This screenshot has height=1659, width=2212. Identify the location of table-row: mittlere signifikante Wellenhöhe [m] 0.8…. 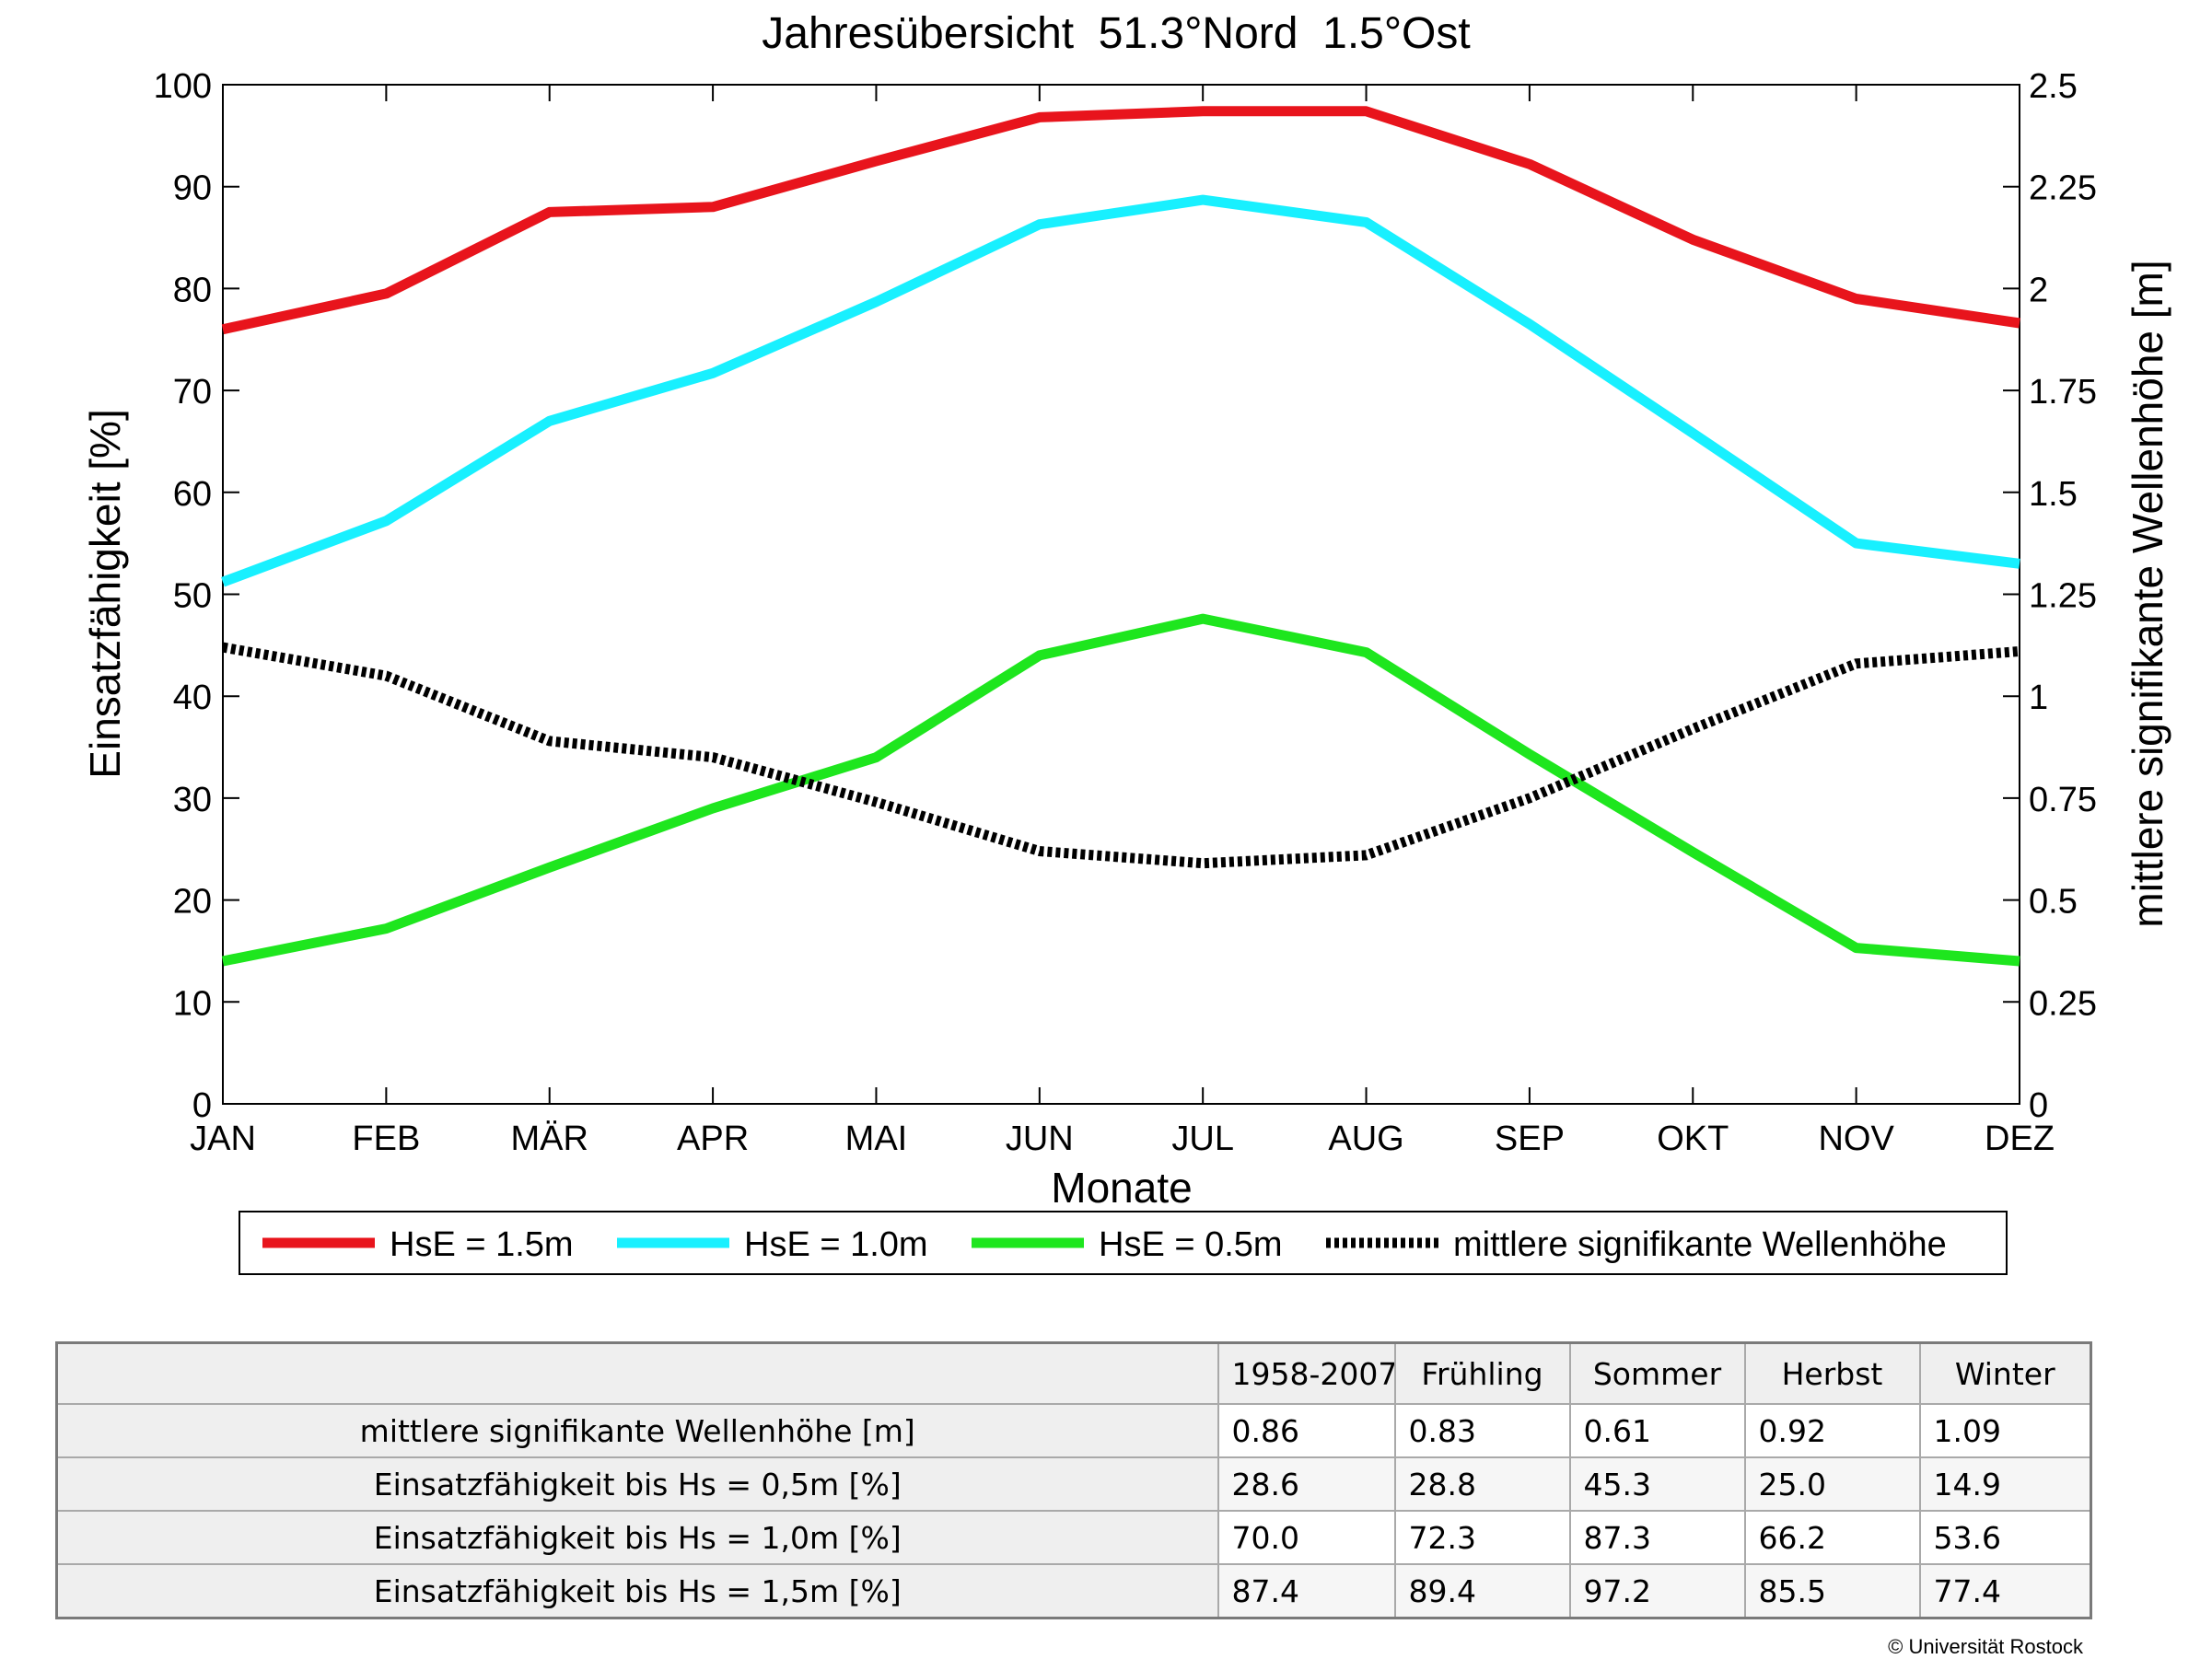
(1073, 1430).